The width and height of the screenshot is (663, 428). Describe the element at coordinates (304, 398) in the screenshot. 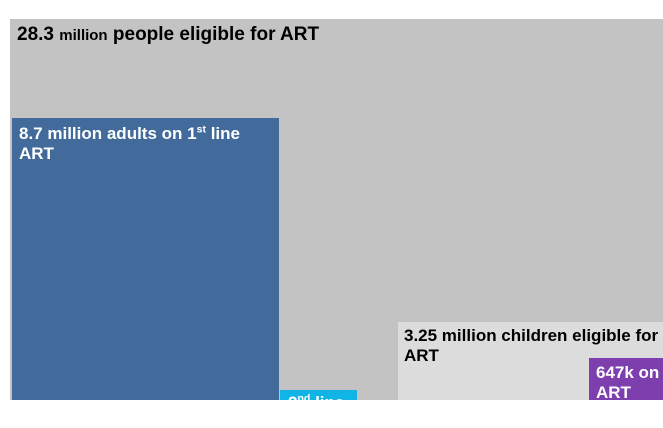

I see `second-line-sup: nd` at that location.